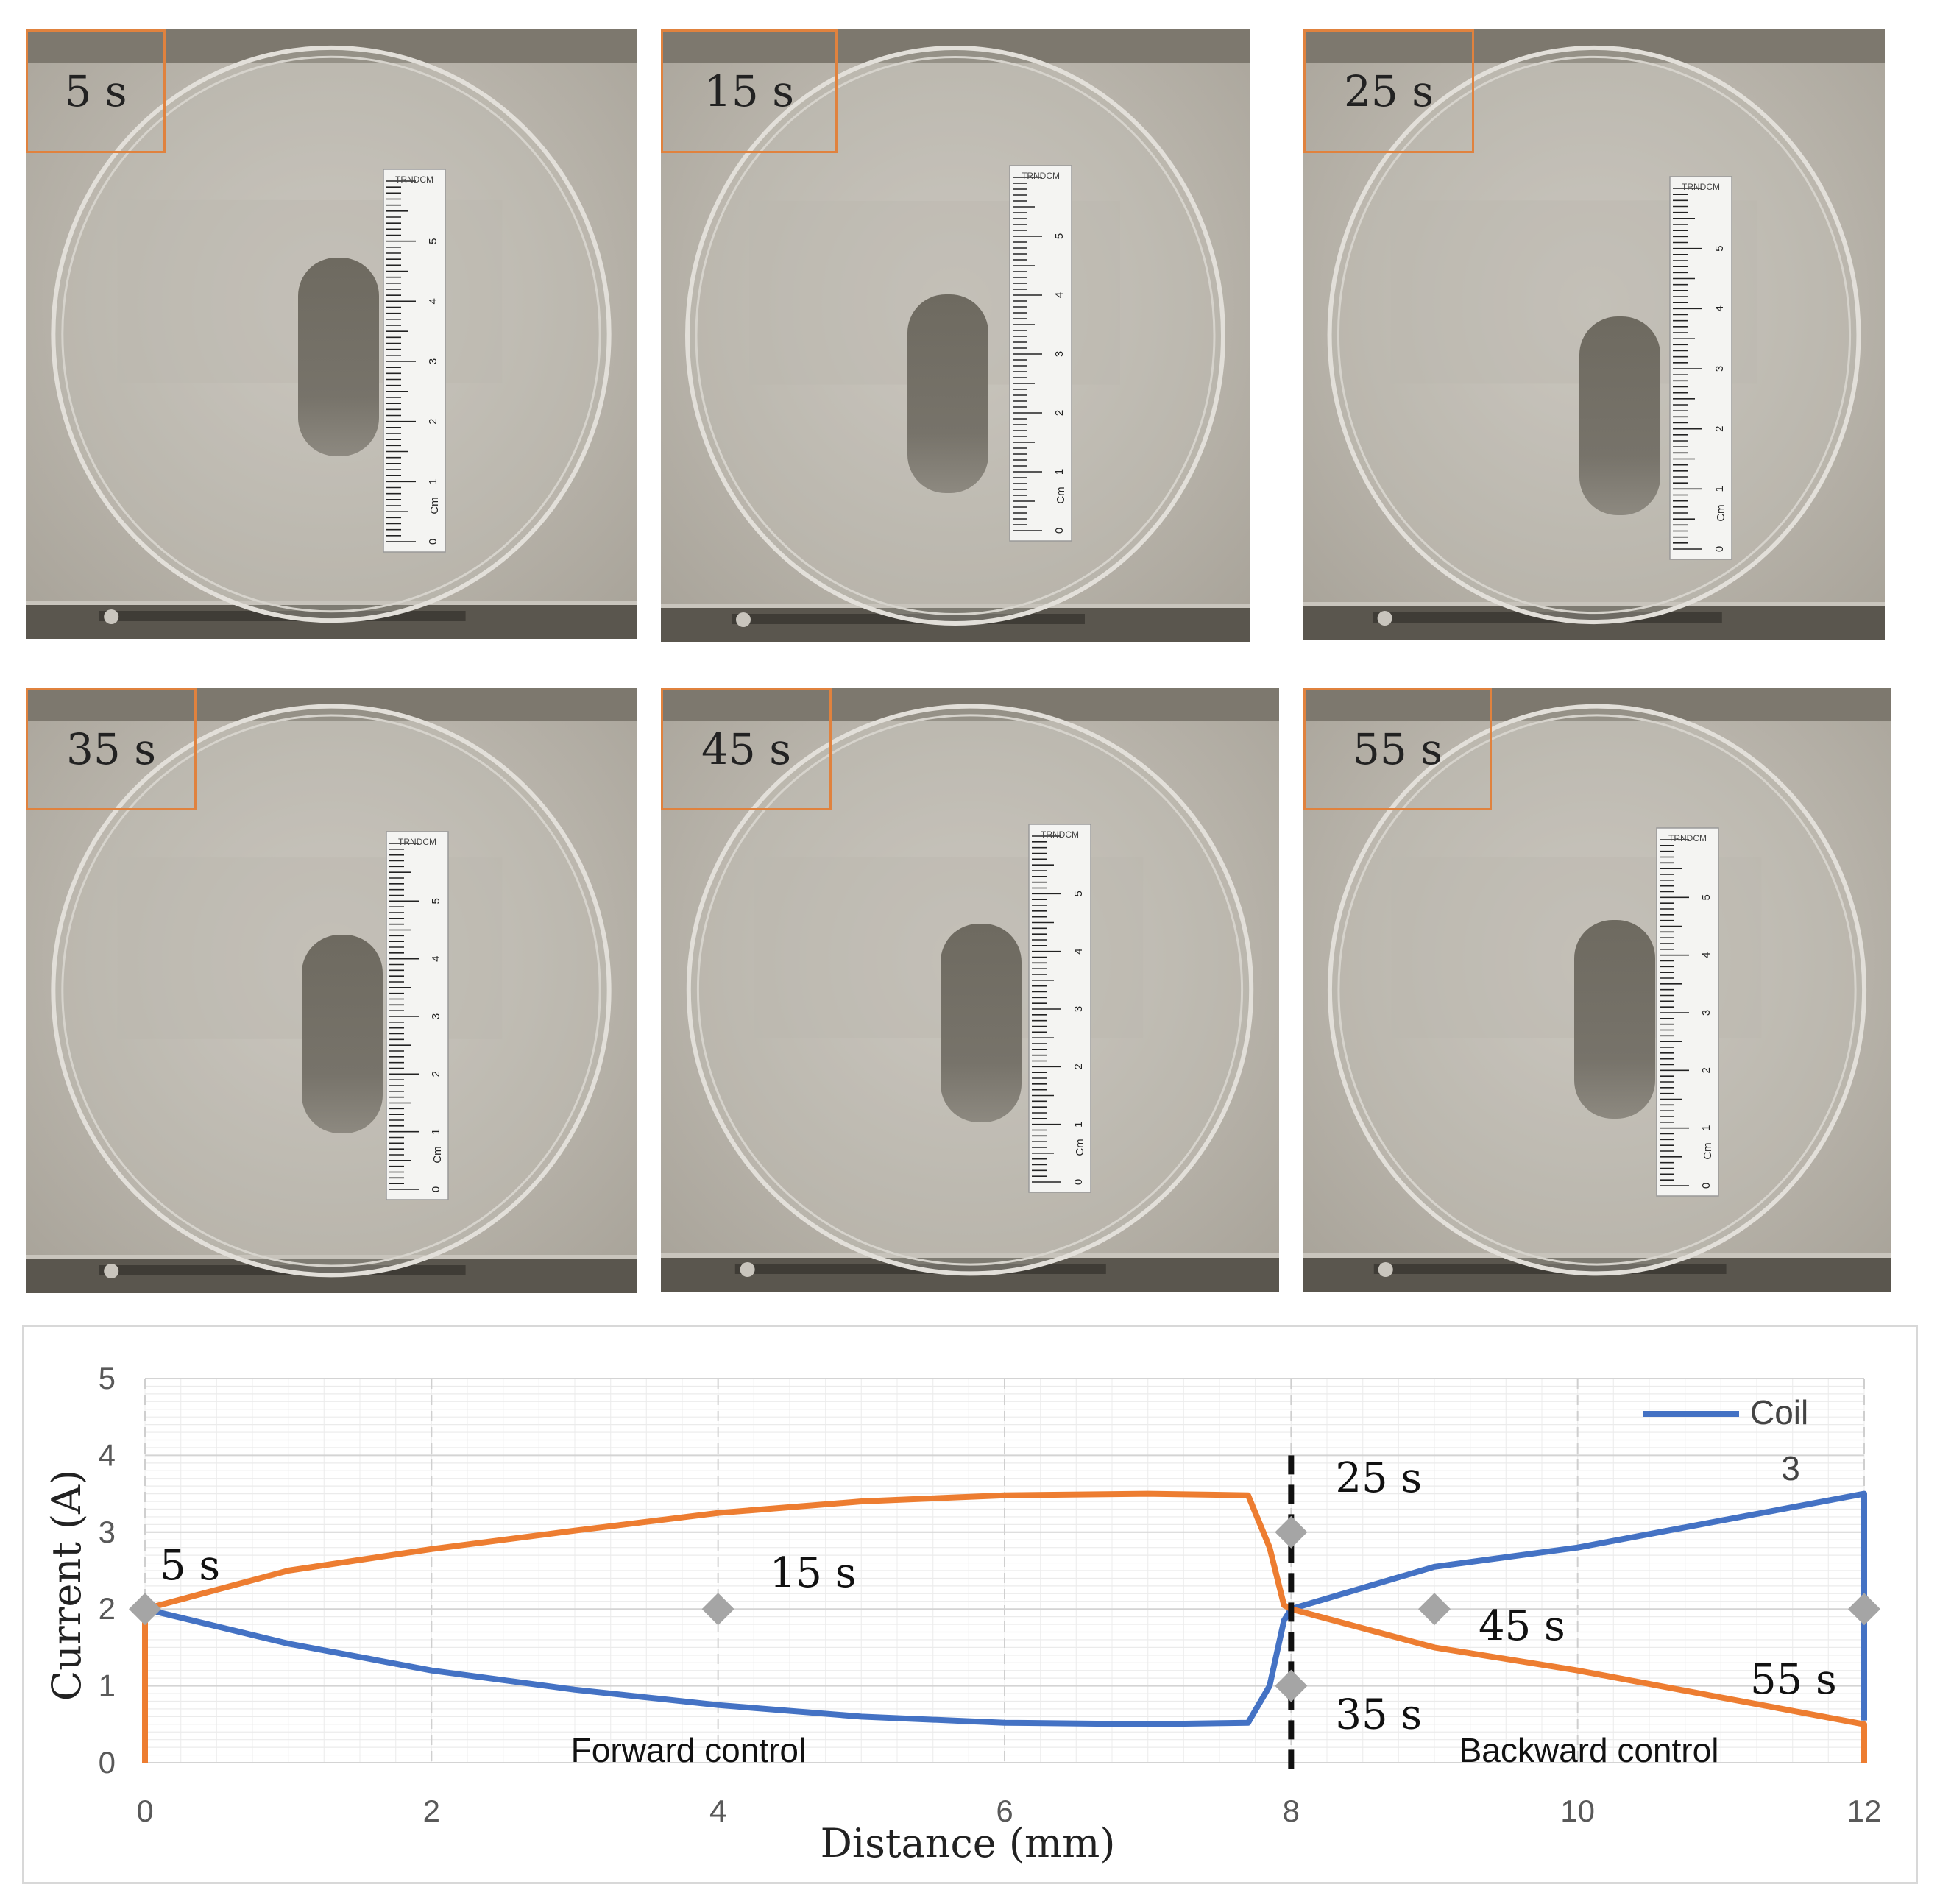 This screenshot has width=1940, height=1904. I want to click on series-coil-3-line, so click(1005, 1608).